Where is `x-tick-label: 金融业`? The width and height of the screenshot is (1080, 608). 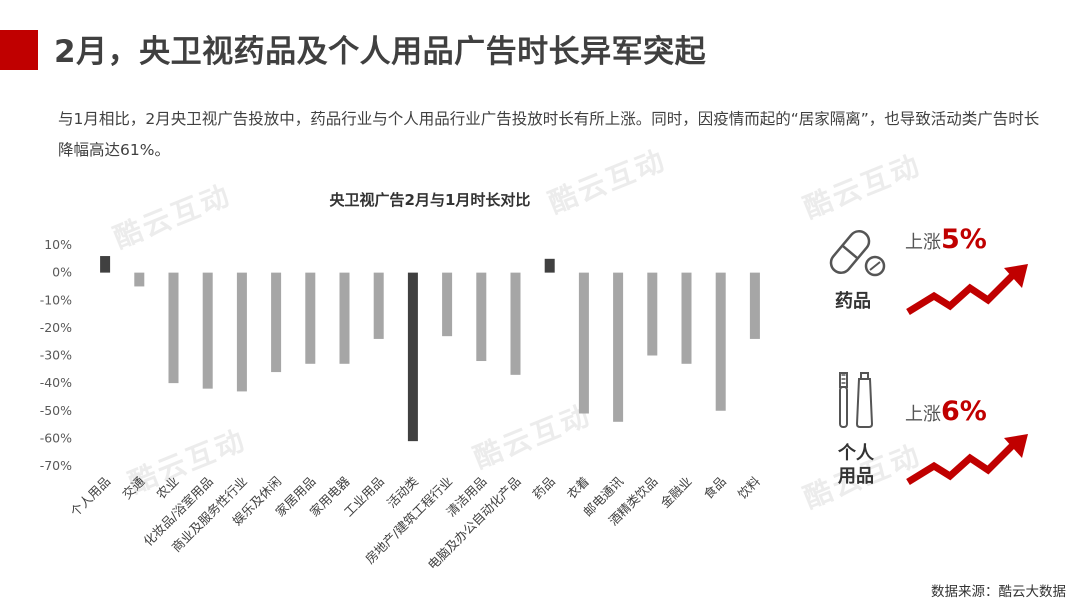 x-tick-label: 金融业 is located at coordinates (675, 492).